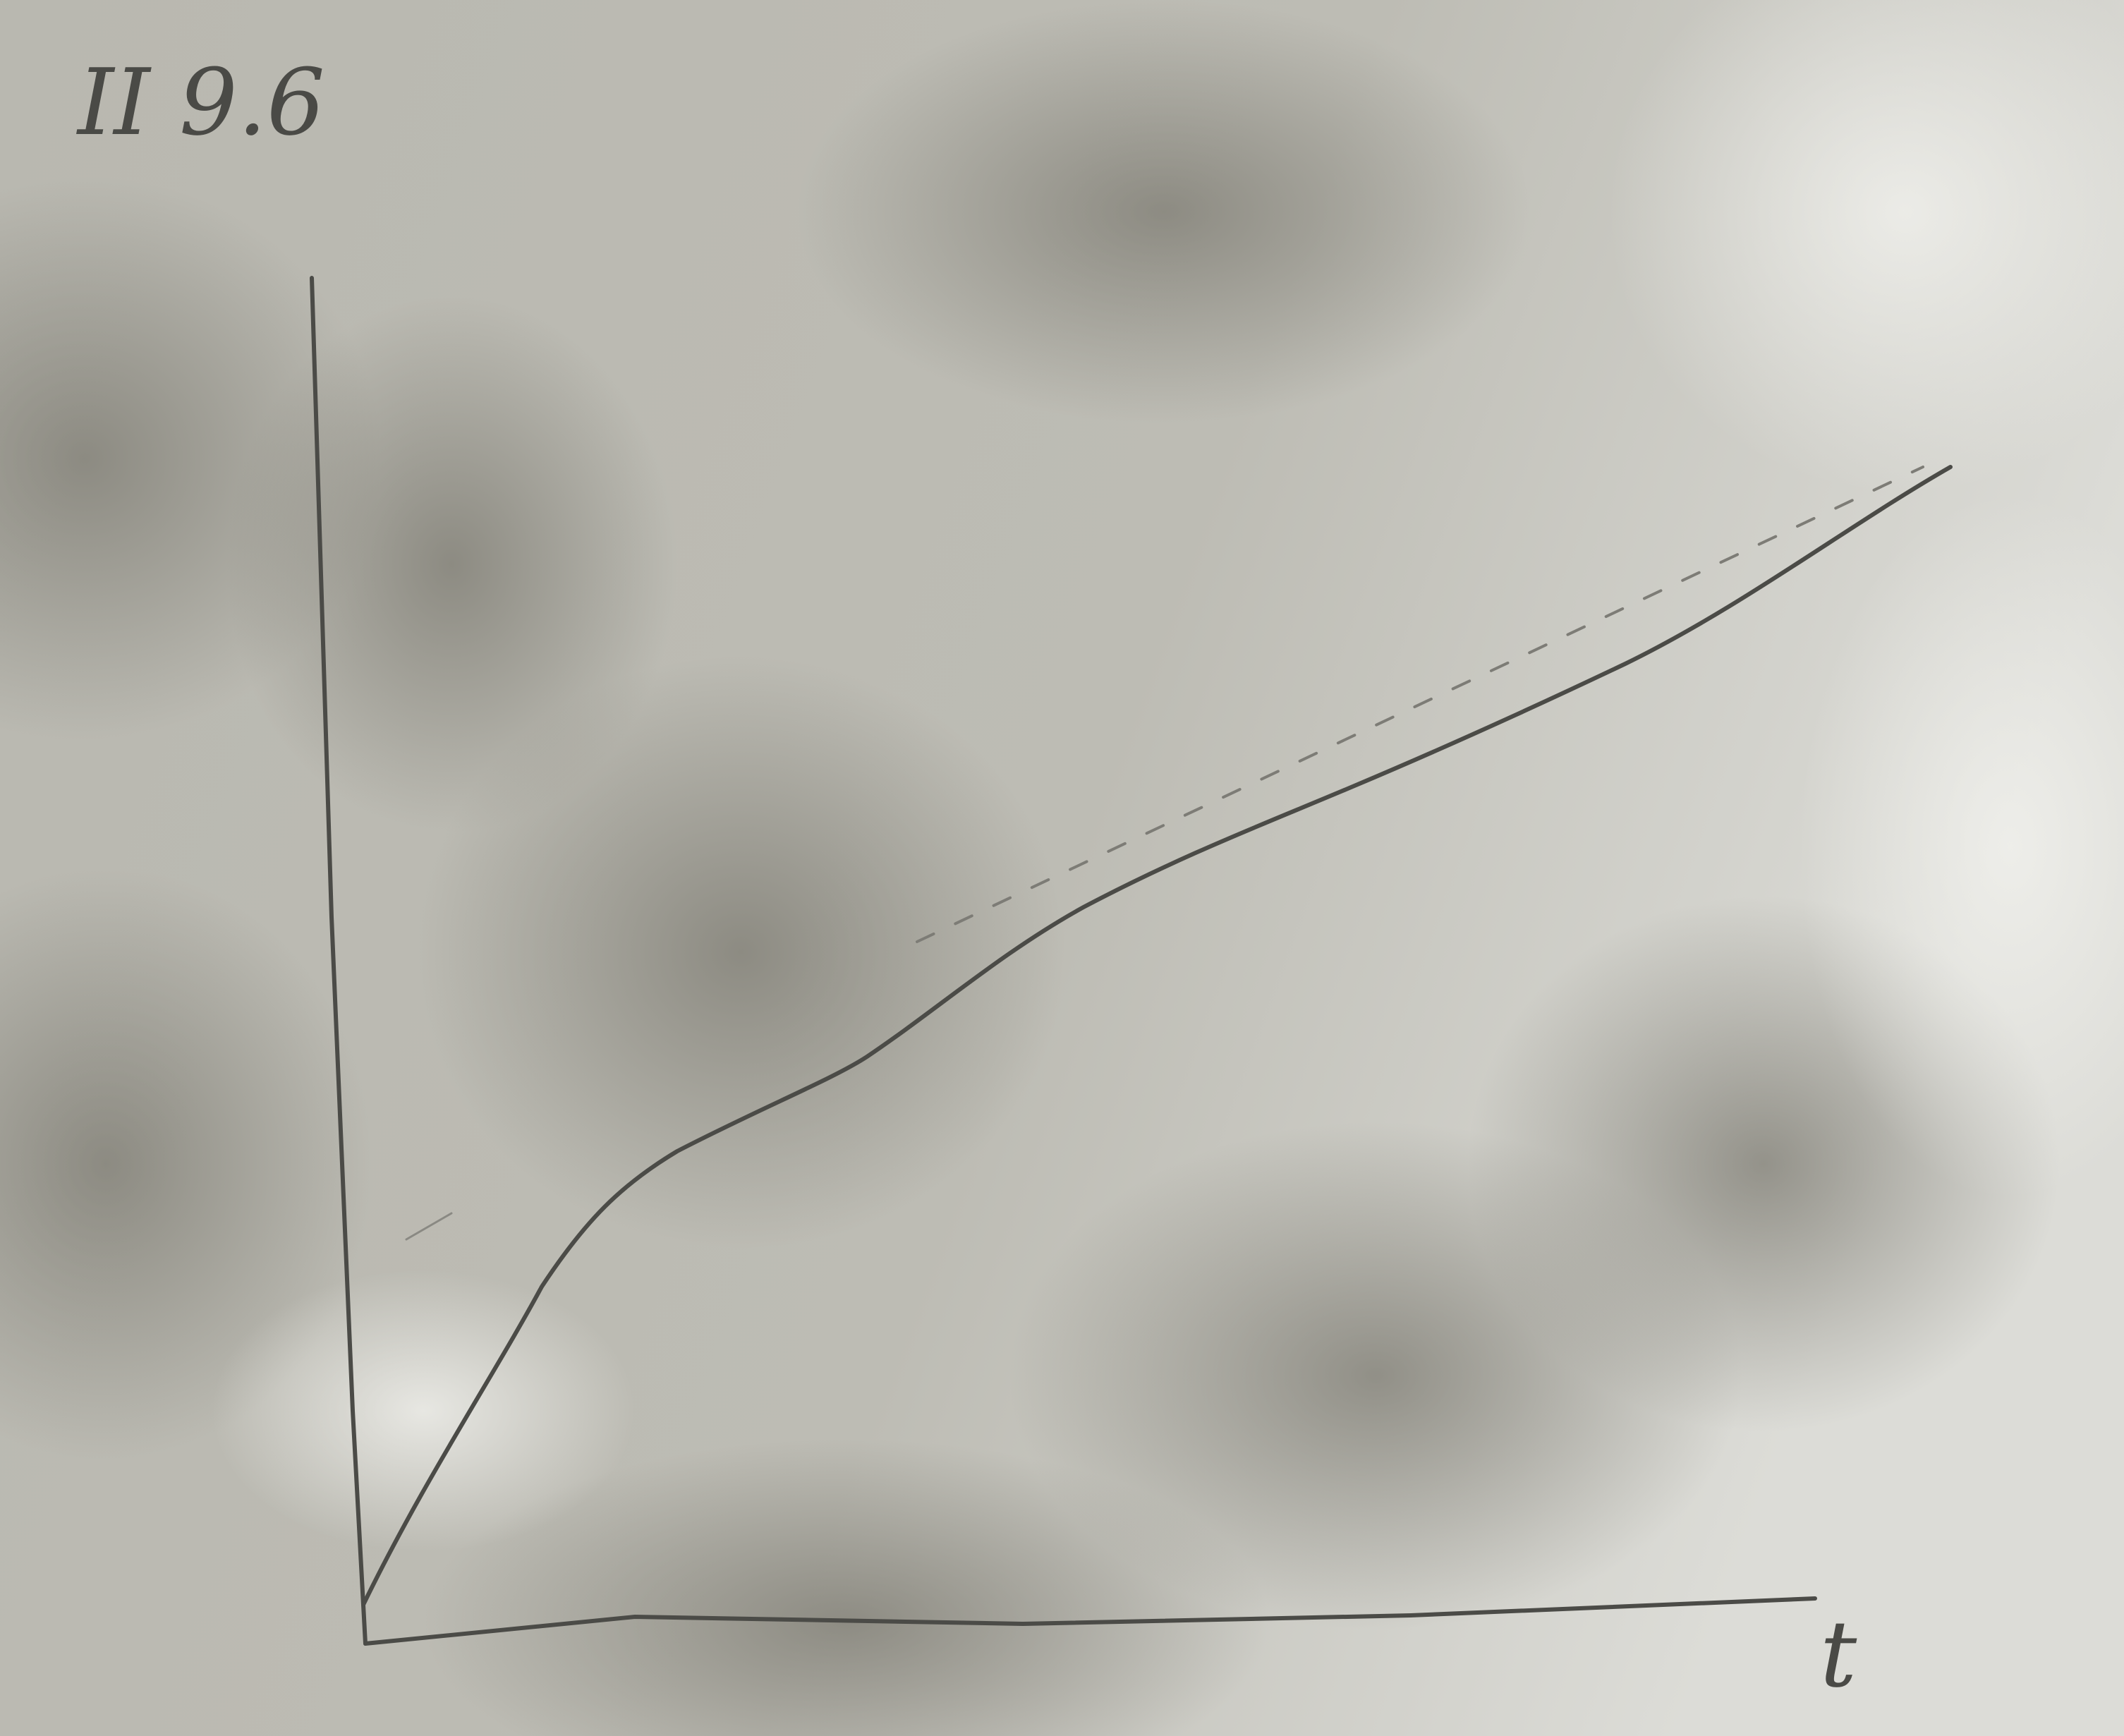 This screenshot has width=2124, height=1736. Describe the element at coordinates (429, 1226) in the screenshot. I see `asymptote-start` at that location.